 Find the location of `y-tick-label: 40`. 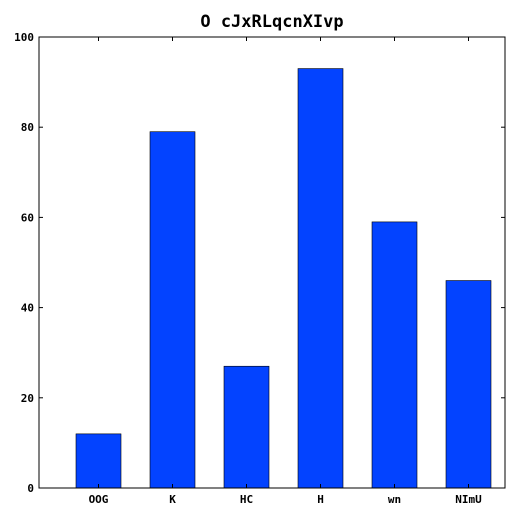

y-tick-label: 40 is located at coordinates (27, 308).